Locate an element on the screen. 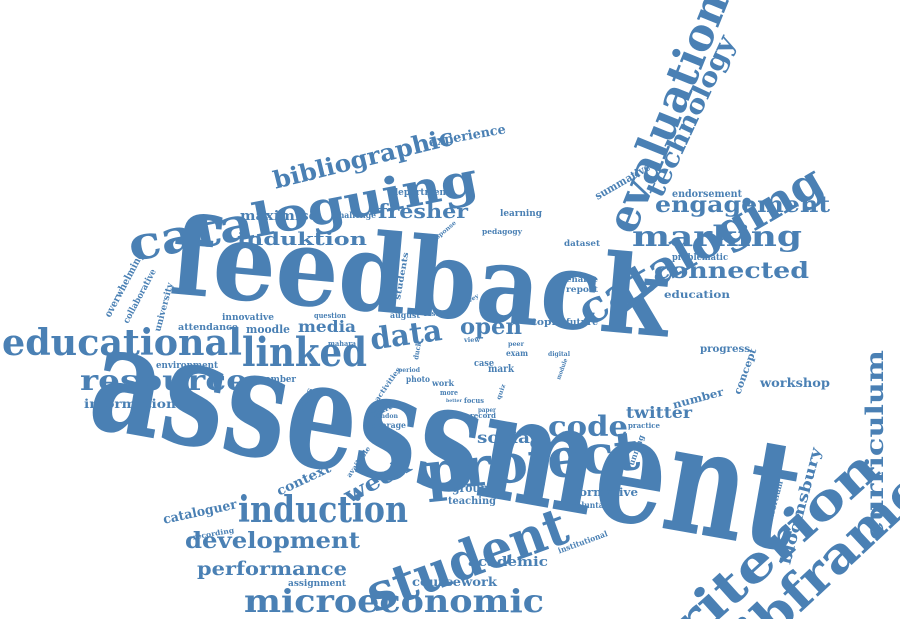 This screenshot has height=619, width=900. word-engagement: engagement is located at coordinates (743, 205).